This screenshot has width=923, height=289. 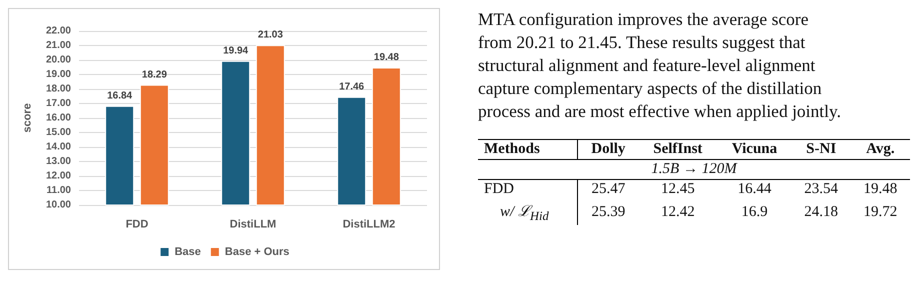 I want to click on text: w/ ℒ$_{Hid}$, so click(x=528, y=212).